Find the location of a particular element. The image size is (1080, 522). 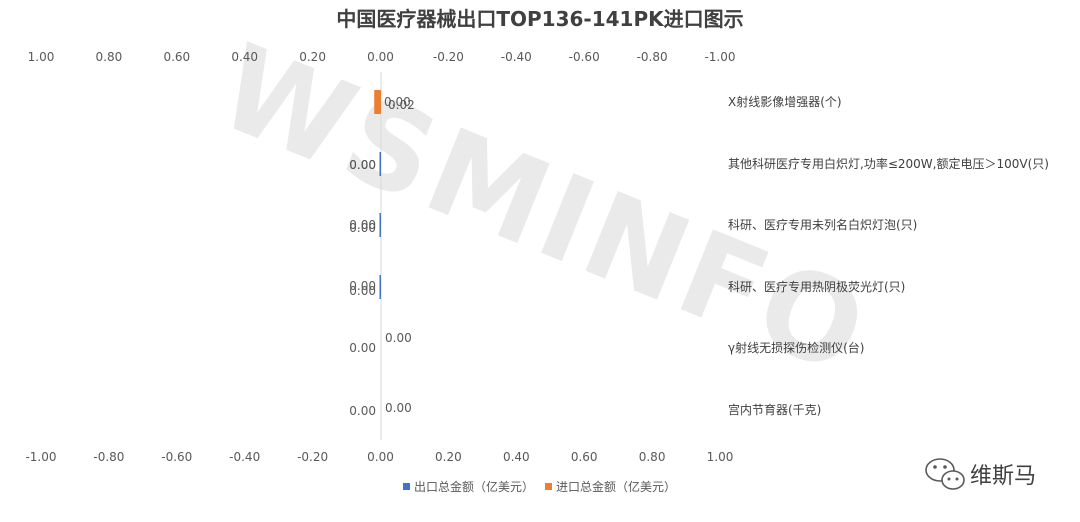

top-axis-tick: -0.20 is located at coordinates (448, 57).